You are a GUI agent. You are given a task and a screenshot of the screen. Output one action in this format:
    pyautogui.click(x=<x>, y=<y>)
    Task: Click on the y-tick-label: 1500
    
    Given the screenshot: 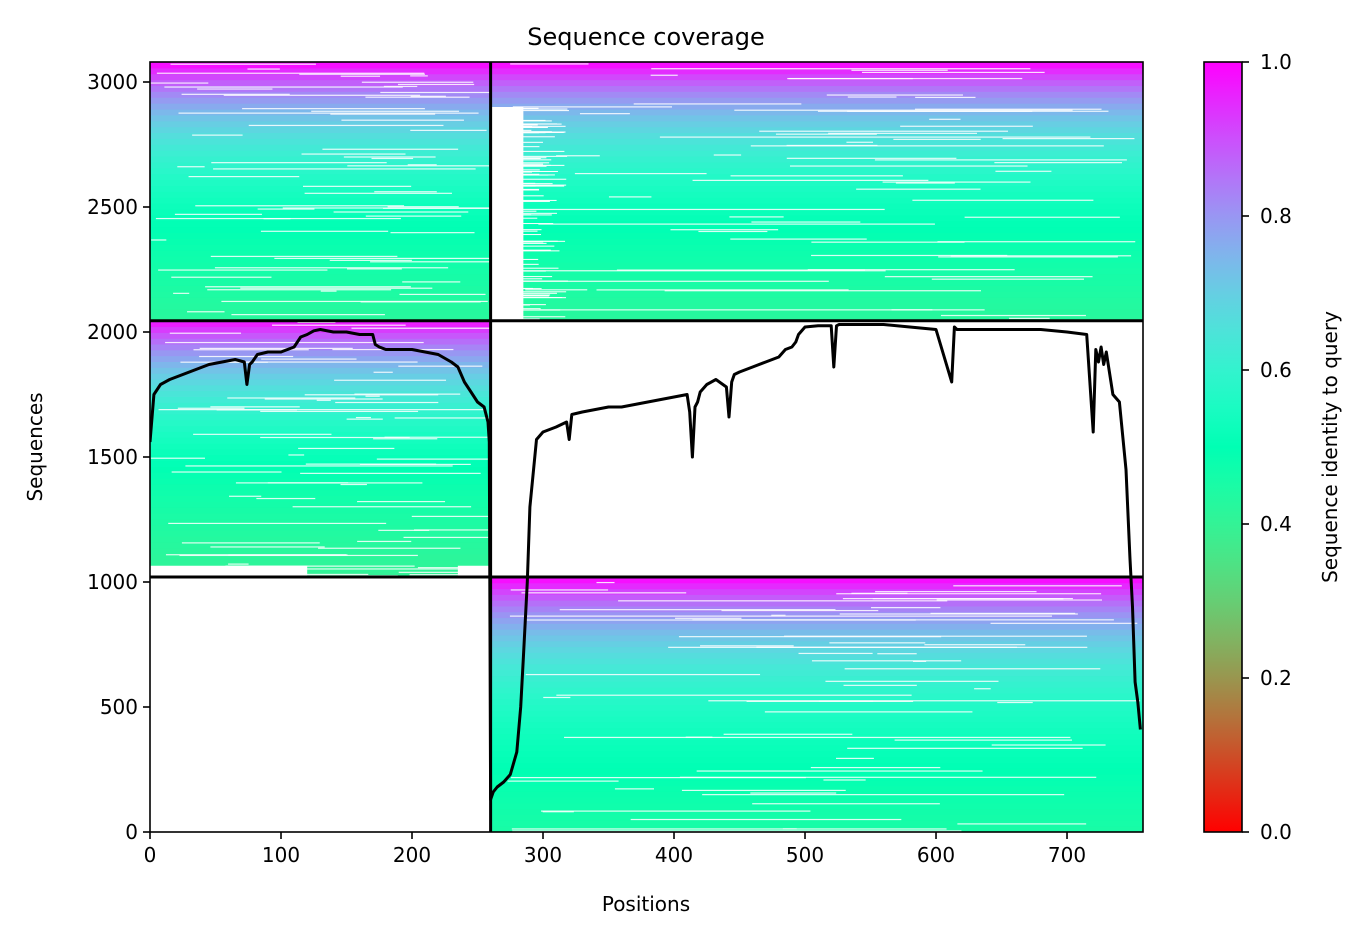 What is the action you would take?
    pyautogui.click(x=112, y=457)
    